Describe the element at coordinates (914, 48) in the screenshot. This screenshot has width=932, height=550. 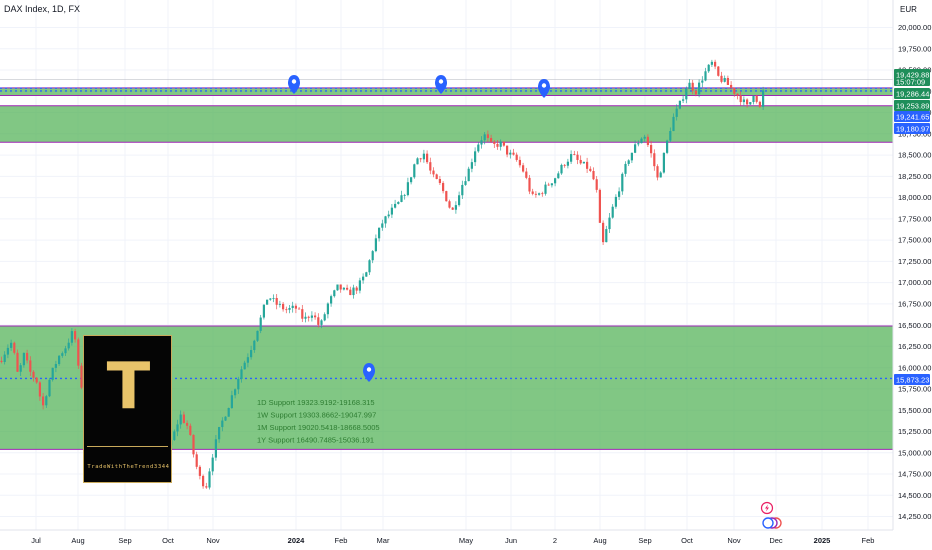
I see `y-tick-label: 19,750.00` at that location.